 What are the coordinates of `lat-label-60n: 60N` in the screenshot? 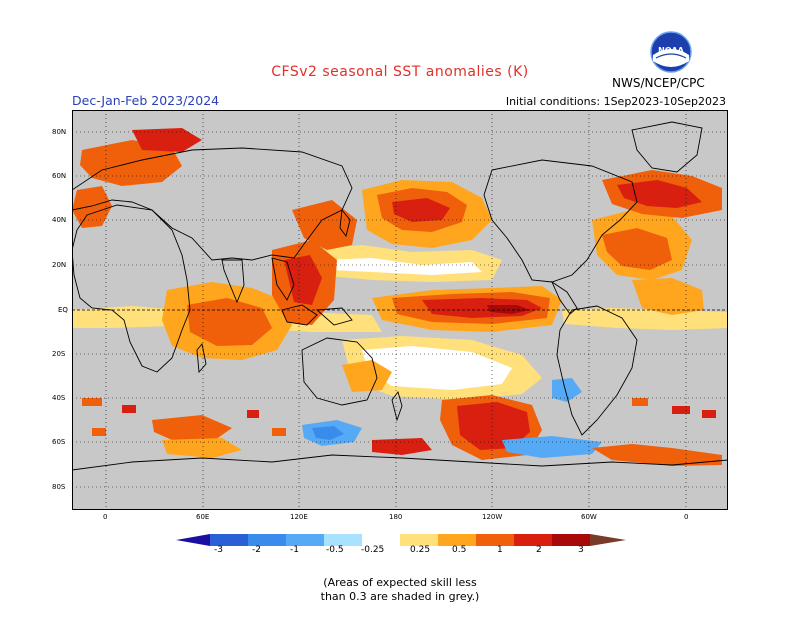 It's located at (59, 176).